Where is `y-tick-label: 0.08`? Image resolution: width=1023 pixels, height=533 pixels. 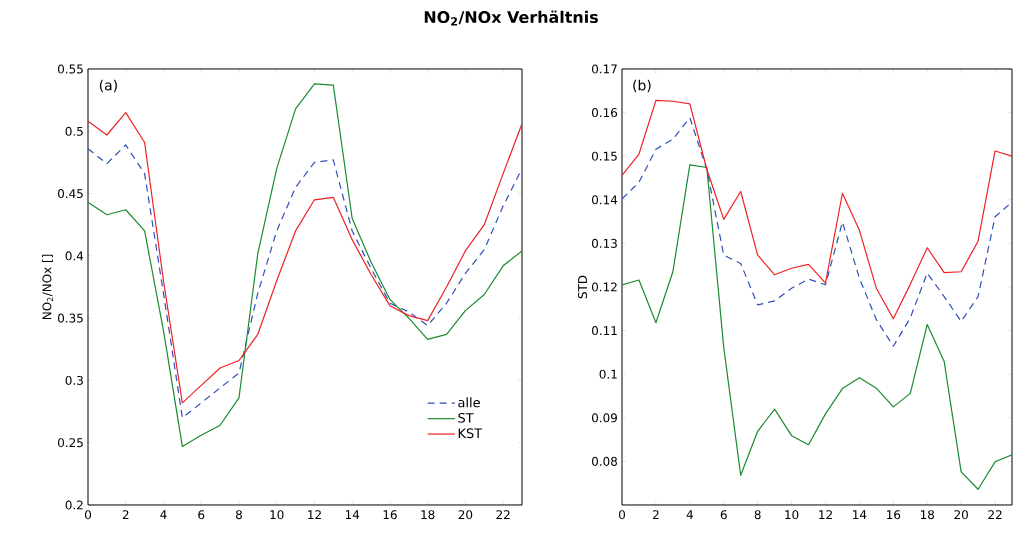 y-tick-label: 0.08 is located at coordinates (604, 461).